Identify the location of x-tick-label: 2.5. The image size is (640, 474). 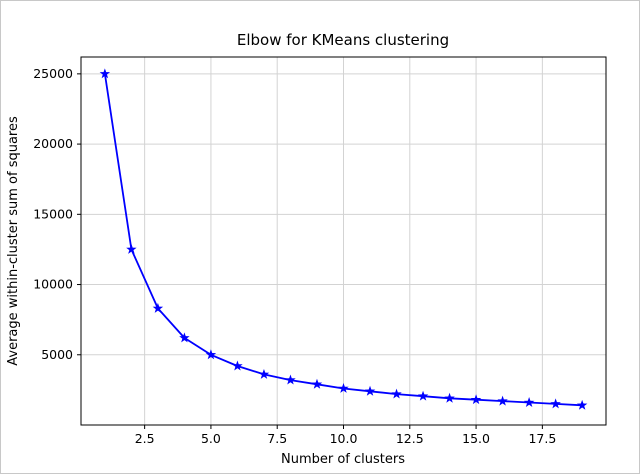
(145, 438).